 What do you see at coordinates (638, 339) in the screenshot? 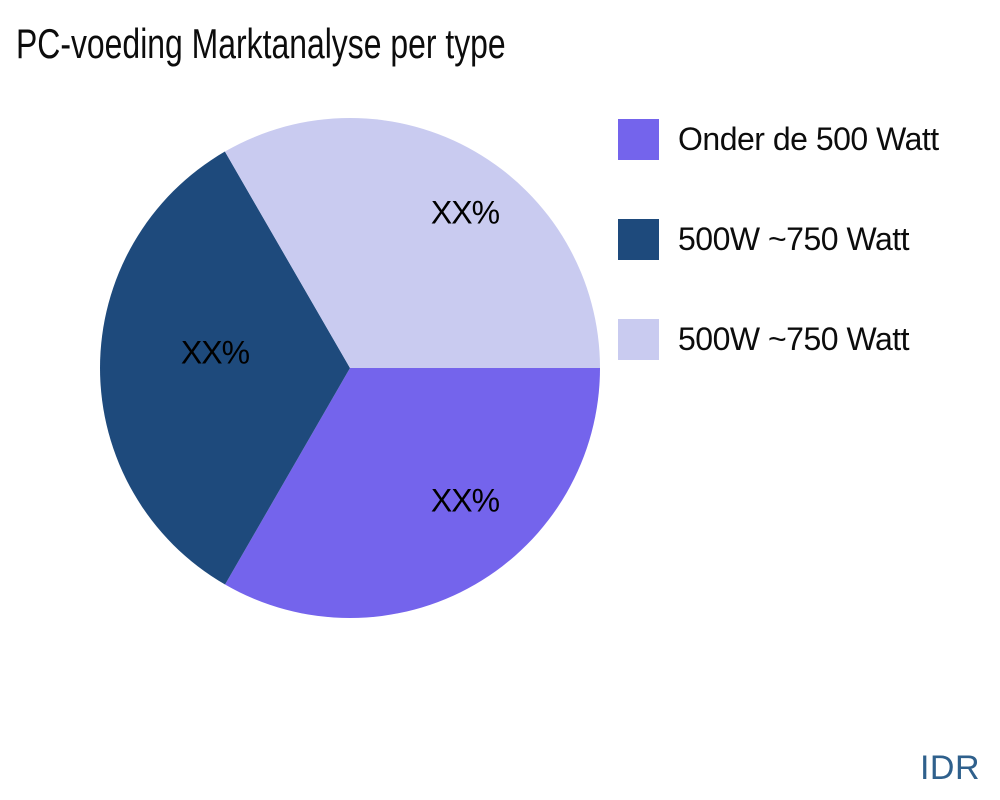
I see `legend-swatch-lavender` at bounding box center [638, 339].